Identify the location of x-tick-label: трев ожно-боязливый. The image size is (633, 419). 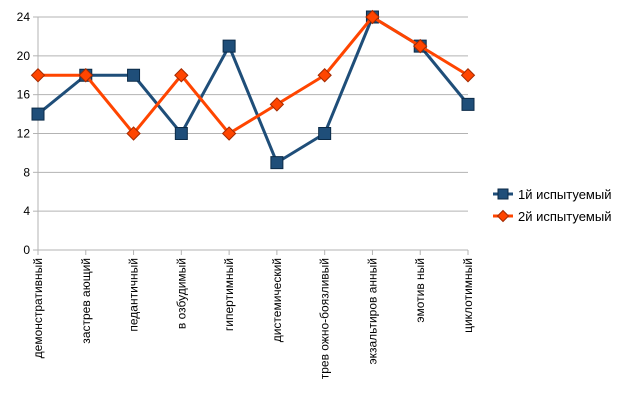
(325, 318).